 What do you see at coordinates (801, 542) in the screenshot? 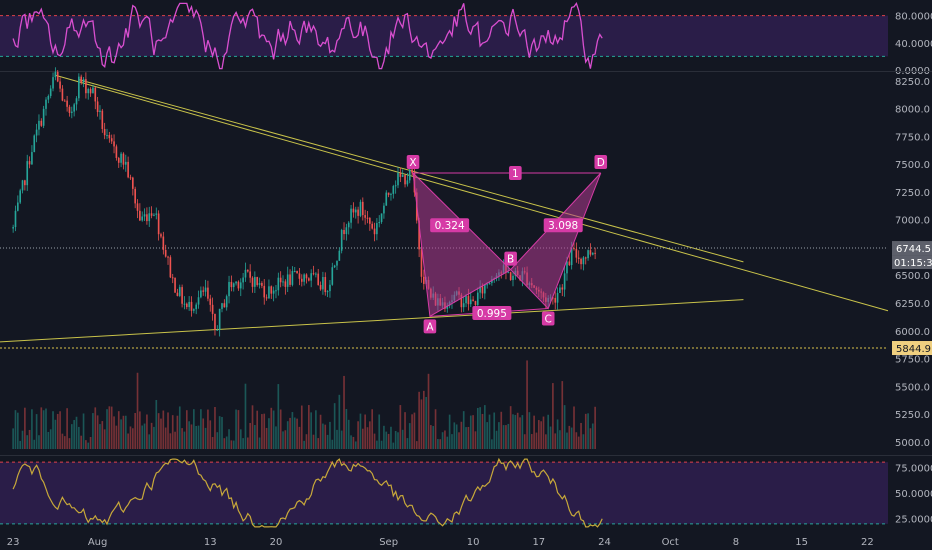
I see `time-tick-label: 15` at bounding box center [801, 542].